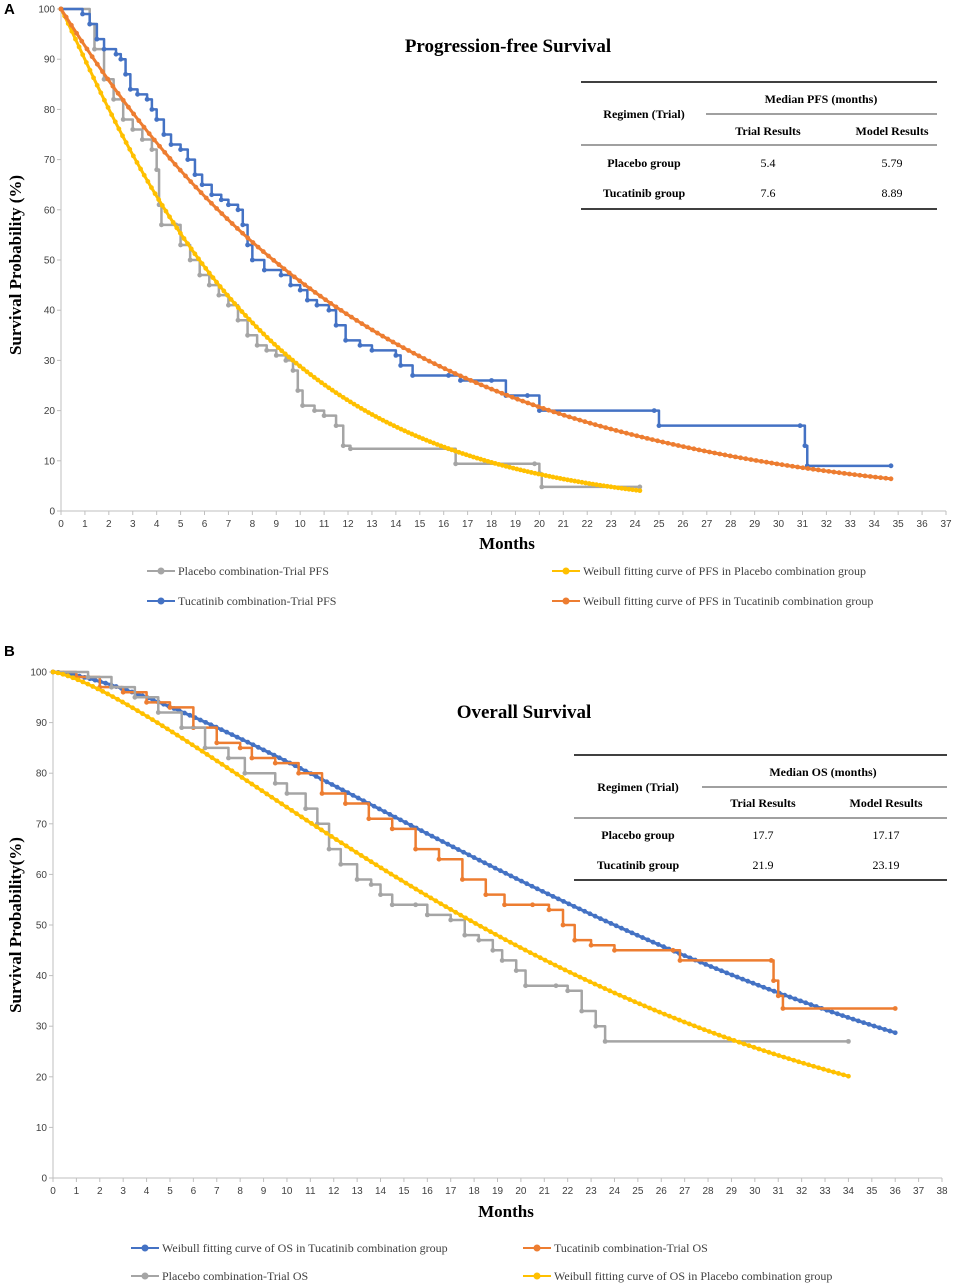 Image resolution: width=957 pixels, height=1287 pixels. What do you see at coordinates (946, 524) in the screenshot?
I see `pfs-x-tick-label: 37` at bounding box center [946, 524].